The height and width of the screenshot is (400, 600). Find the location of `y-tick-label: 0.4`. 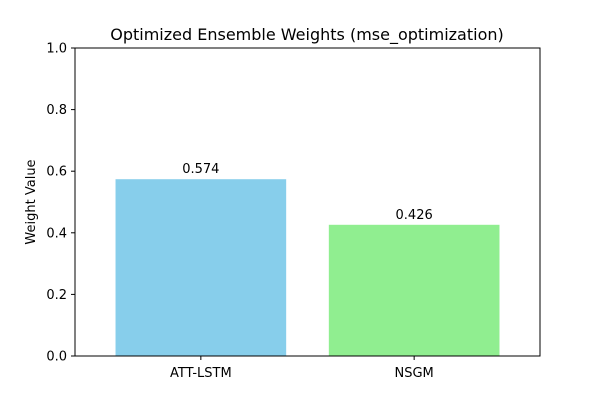

y-tick-label: 0.4 is located at coordinates (56, 233).